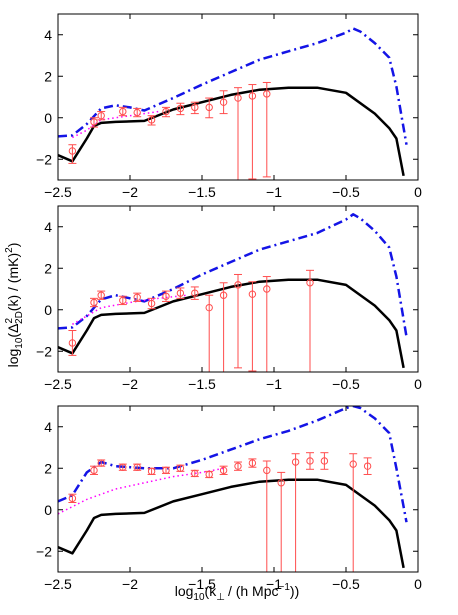 This screenshot has width=458, height=615. I want to click on ylabel-part-4: 2D, so click(19, 317).